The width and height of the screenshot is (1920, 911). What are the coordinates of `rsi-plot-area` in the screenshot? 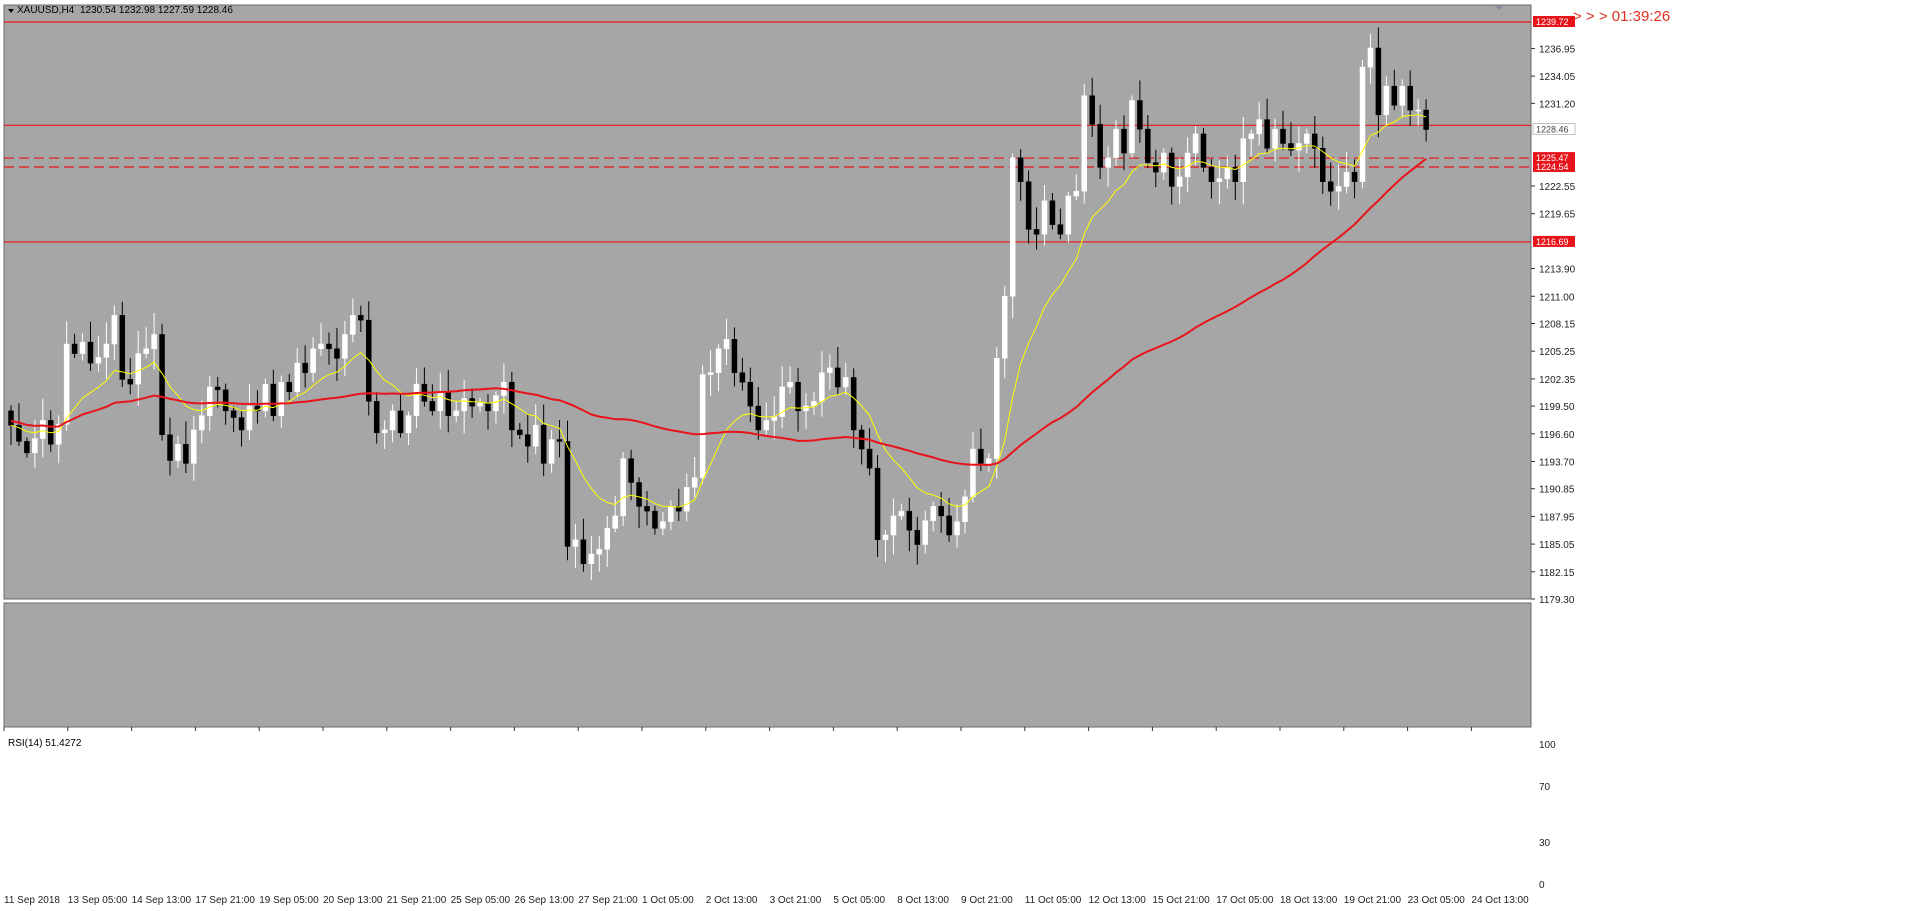 It's located at (767, 665).